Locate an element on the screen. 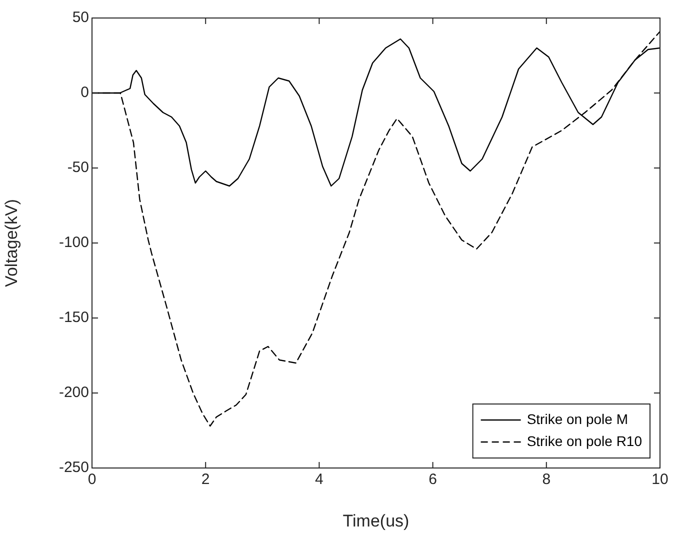  x-tick-label: 4 is located at coordinates (319, 479).